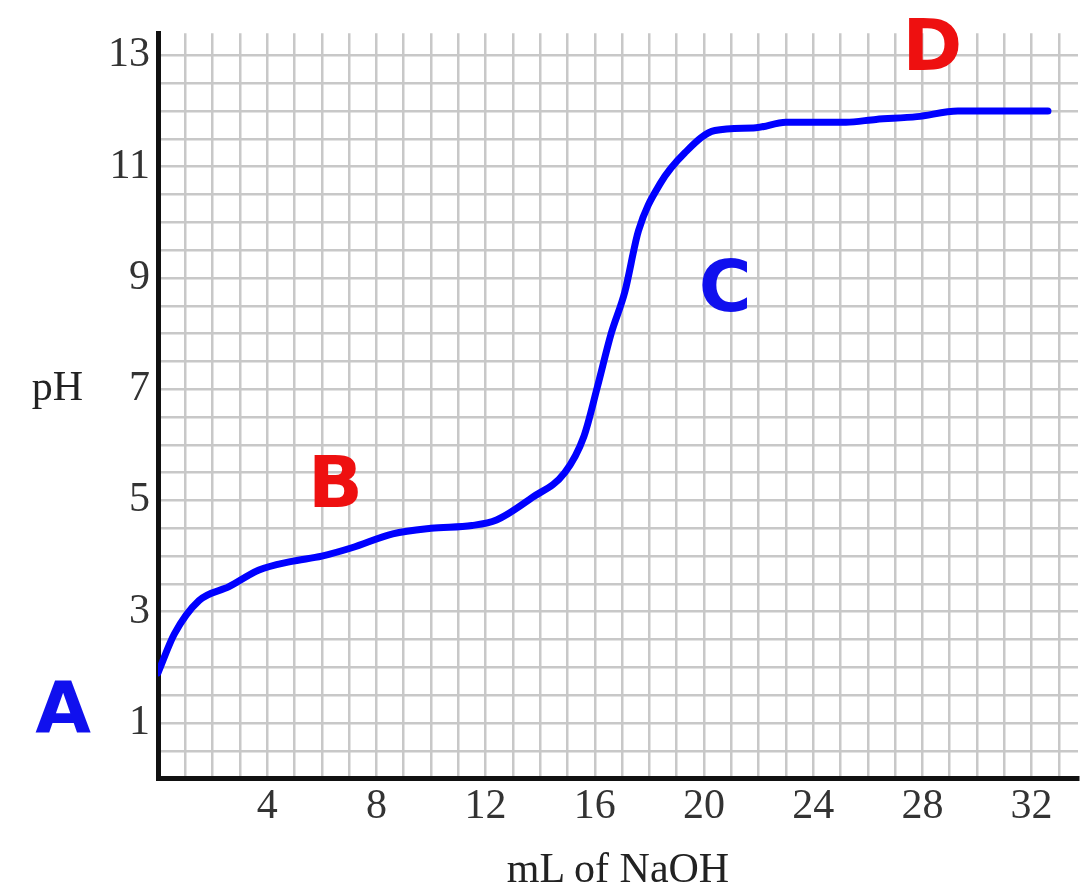  I want to click on y-tick-label: 11, so click(129, 163).